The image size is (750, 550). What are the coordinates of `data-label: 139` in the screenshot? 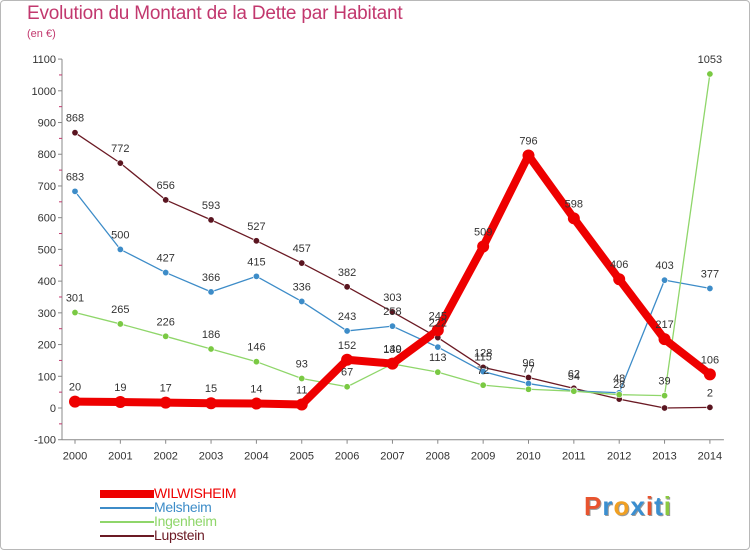 It's located at (392, 350).